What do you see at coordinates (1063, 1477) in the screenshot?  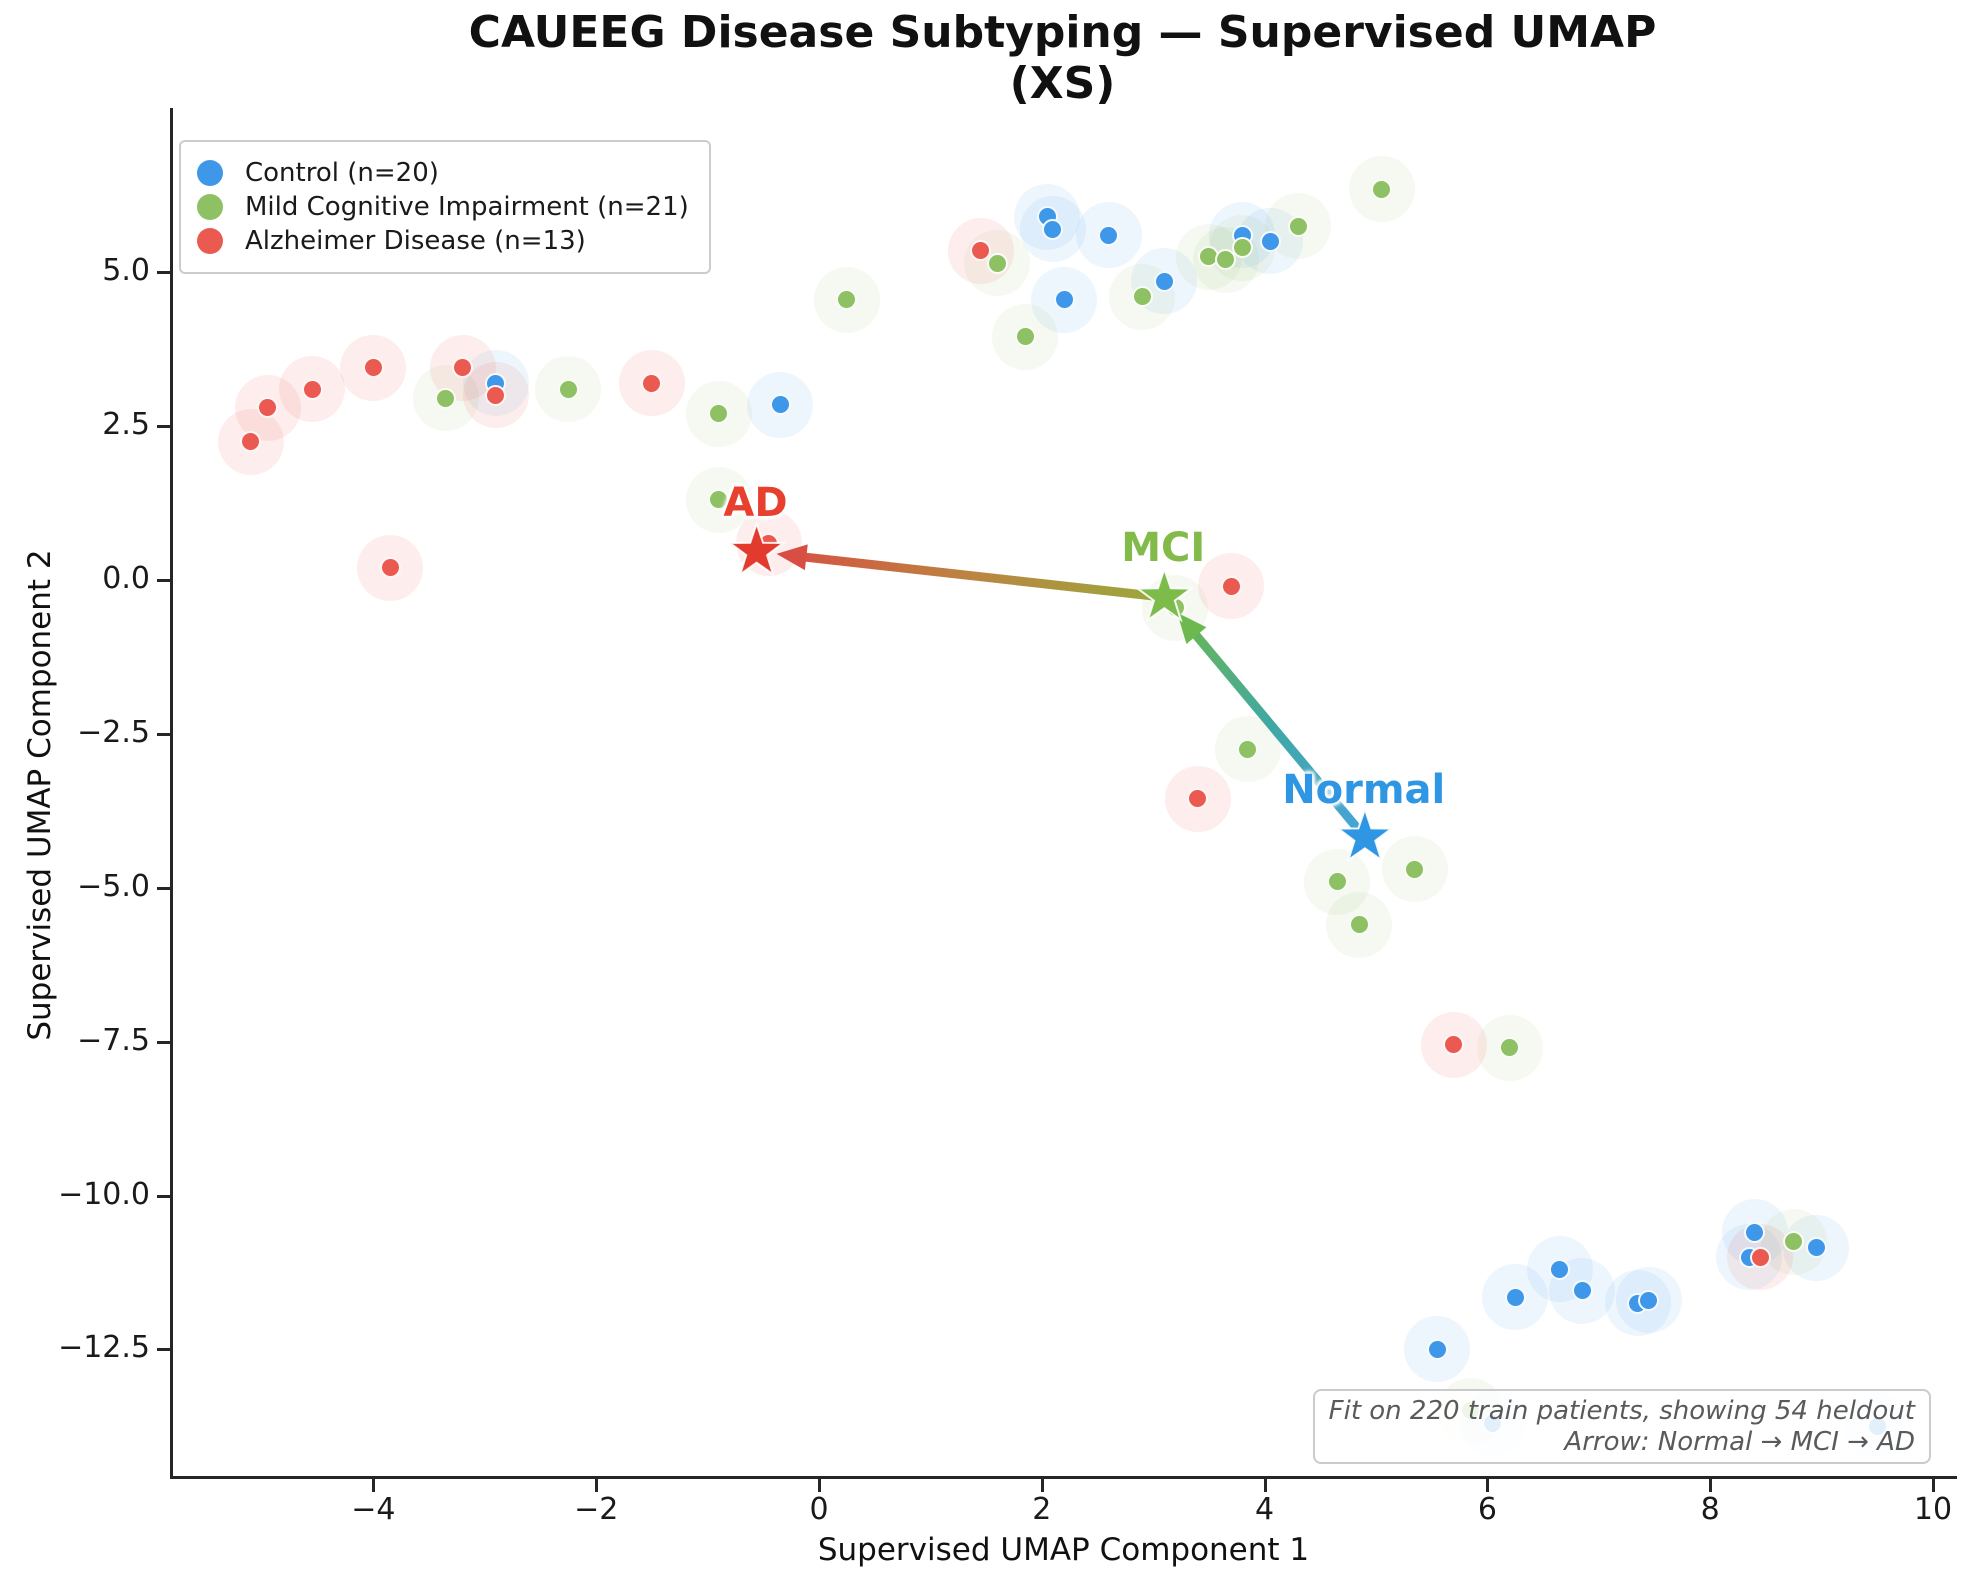 I see `x-axis-spine` at bounding box center [1063, 1477].